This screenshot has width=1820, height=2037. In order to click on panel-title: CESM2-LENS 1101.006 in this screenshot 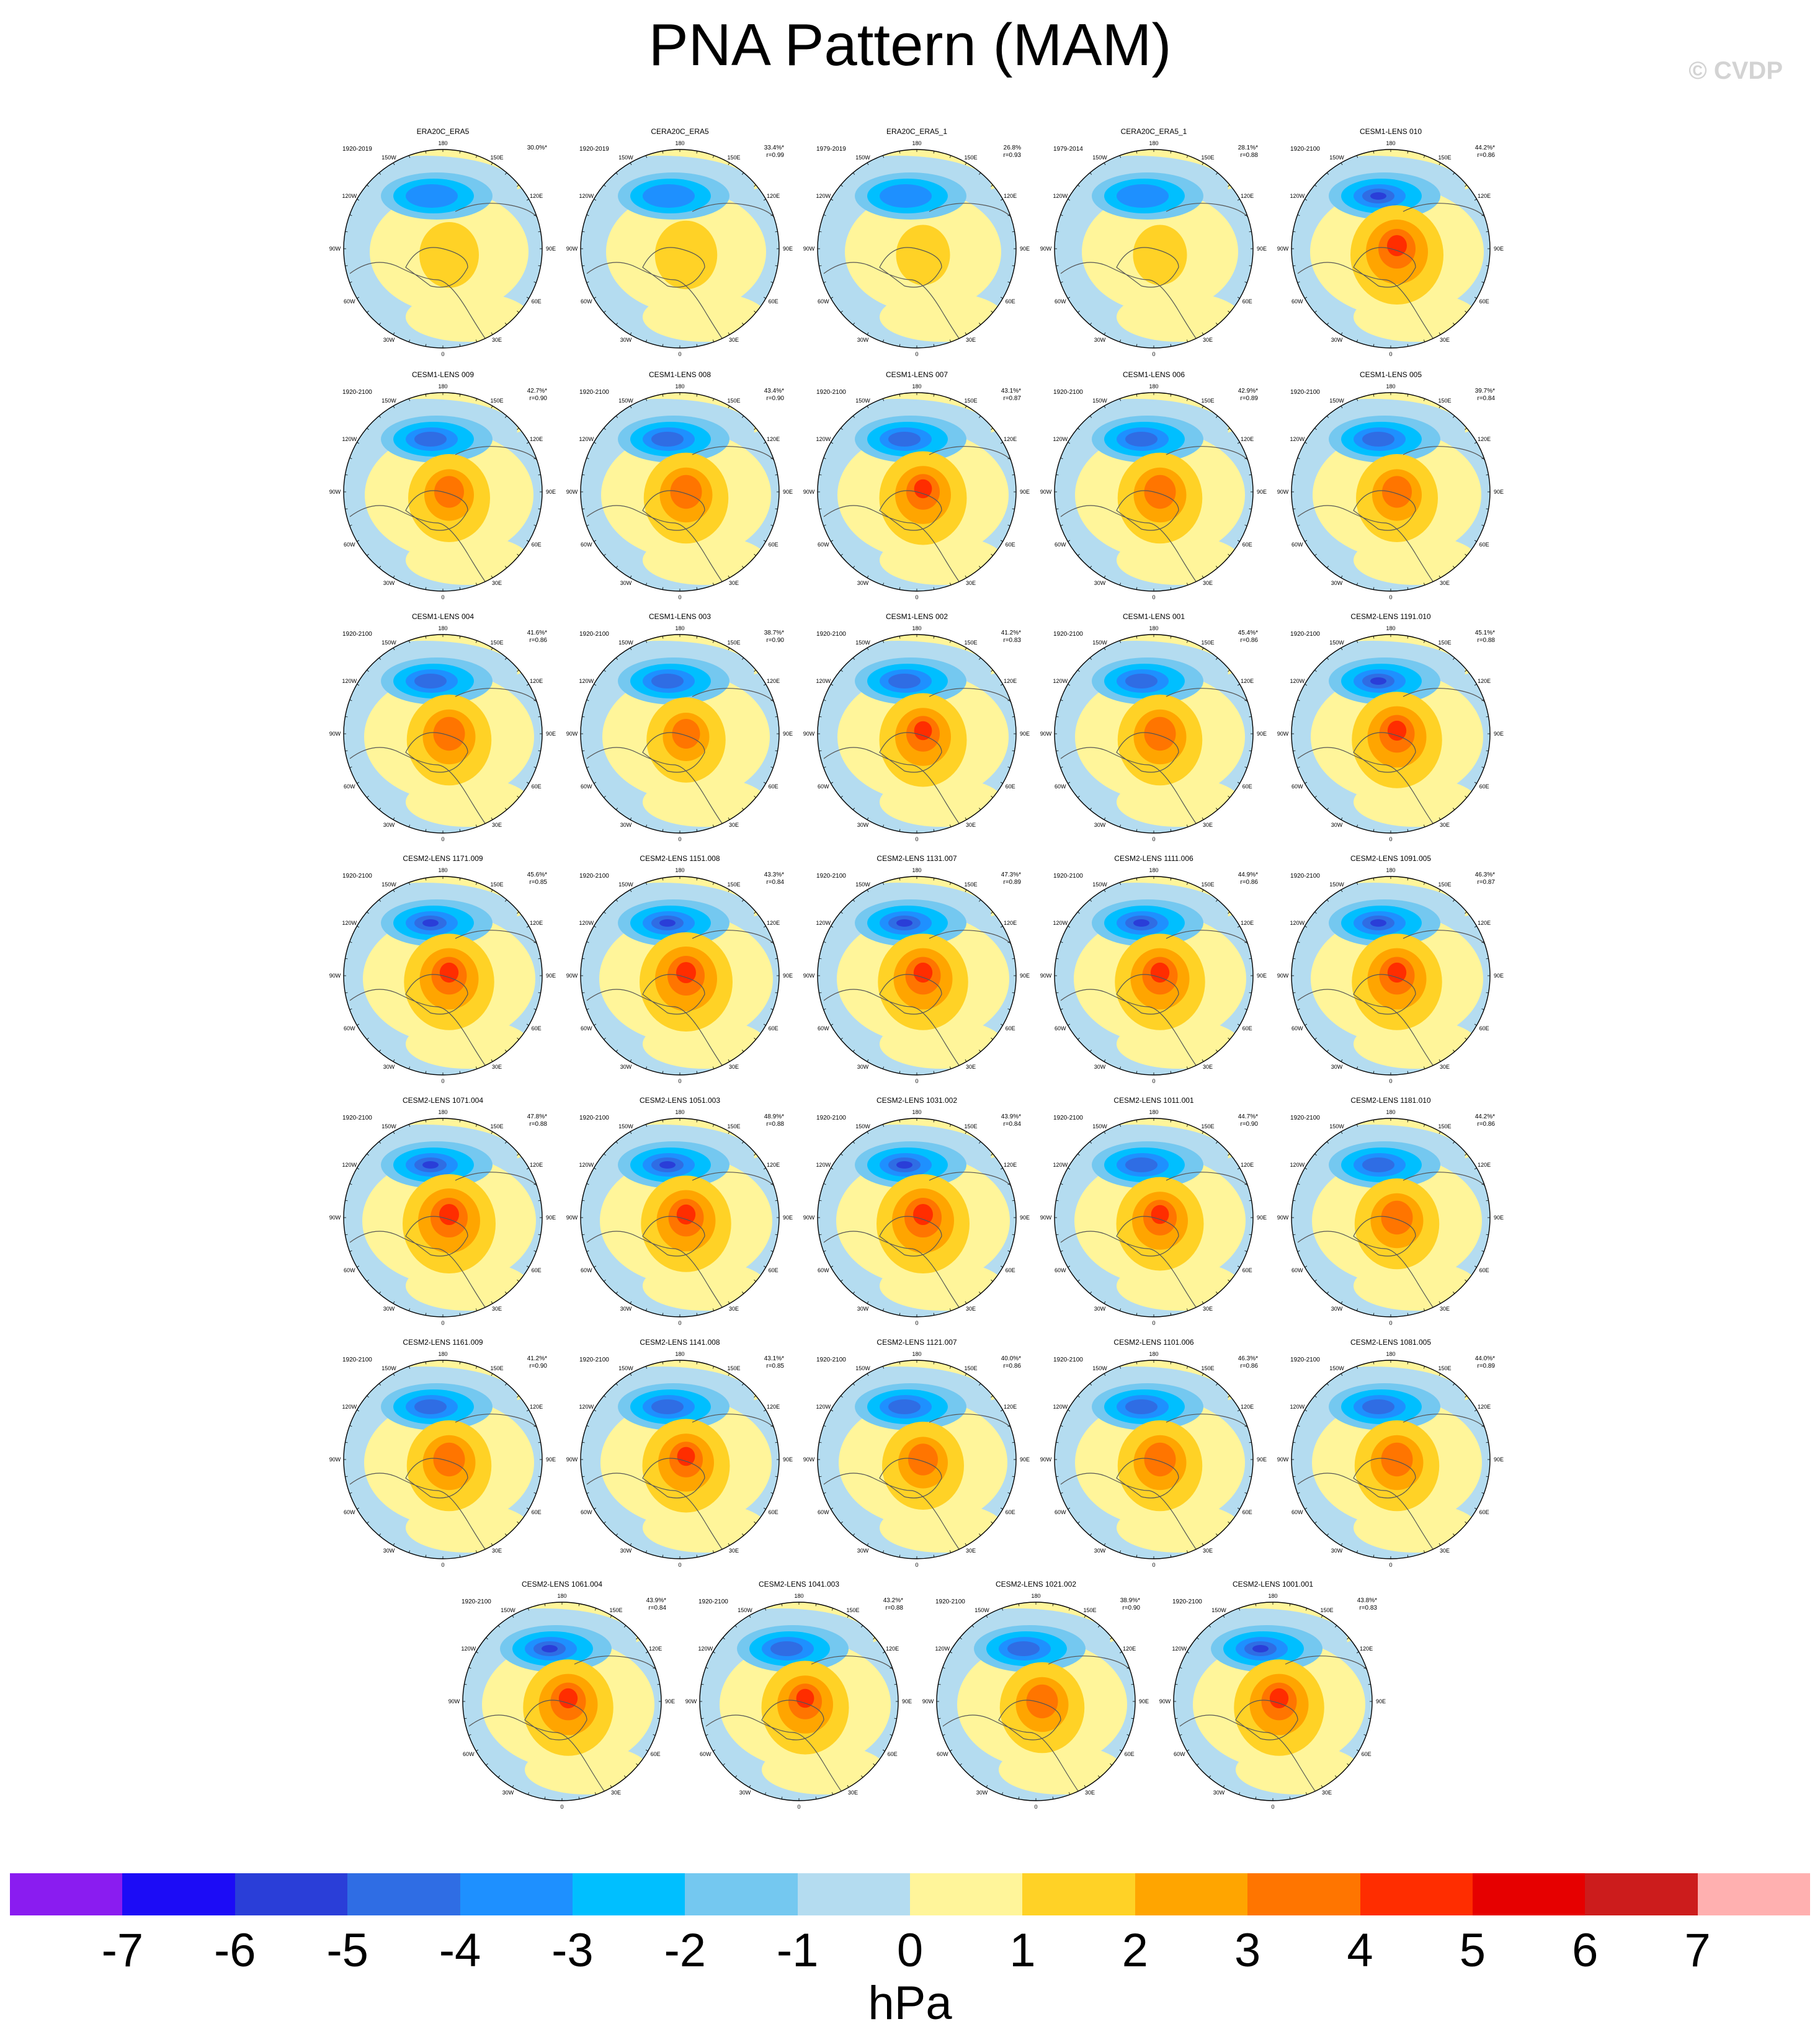, I will do `click(1153, 1342)`.